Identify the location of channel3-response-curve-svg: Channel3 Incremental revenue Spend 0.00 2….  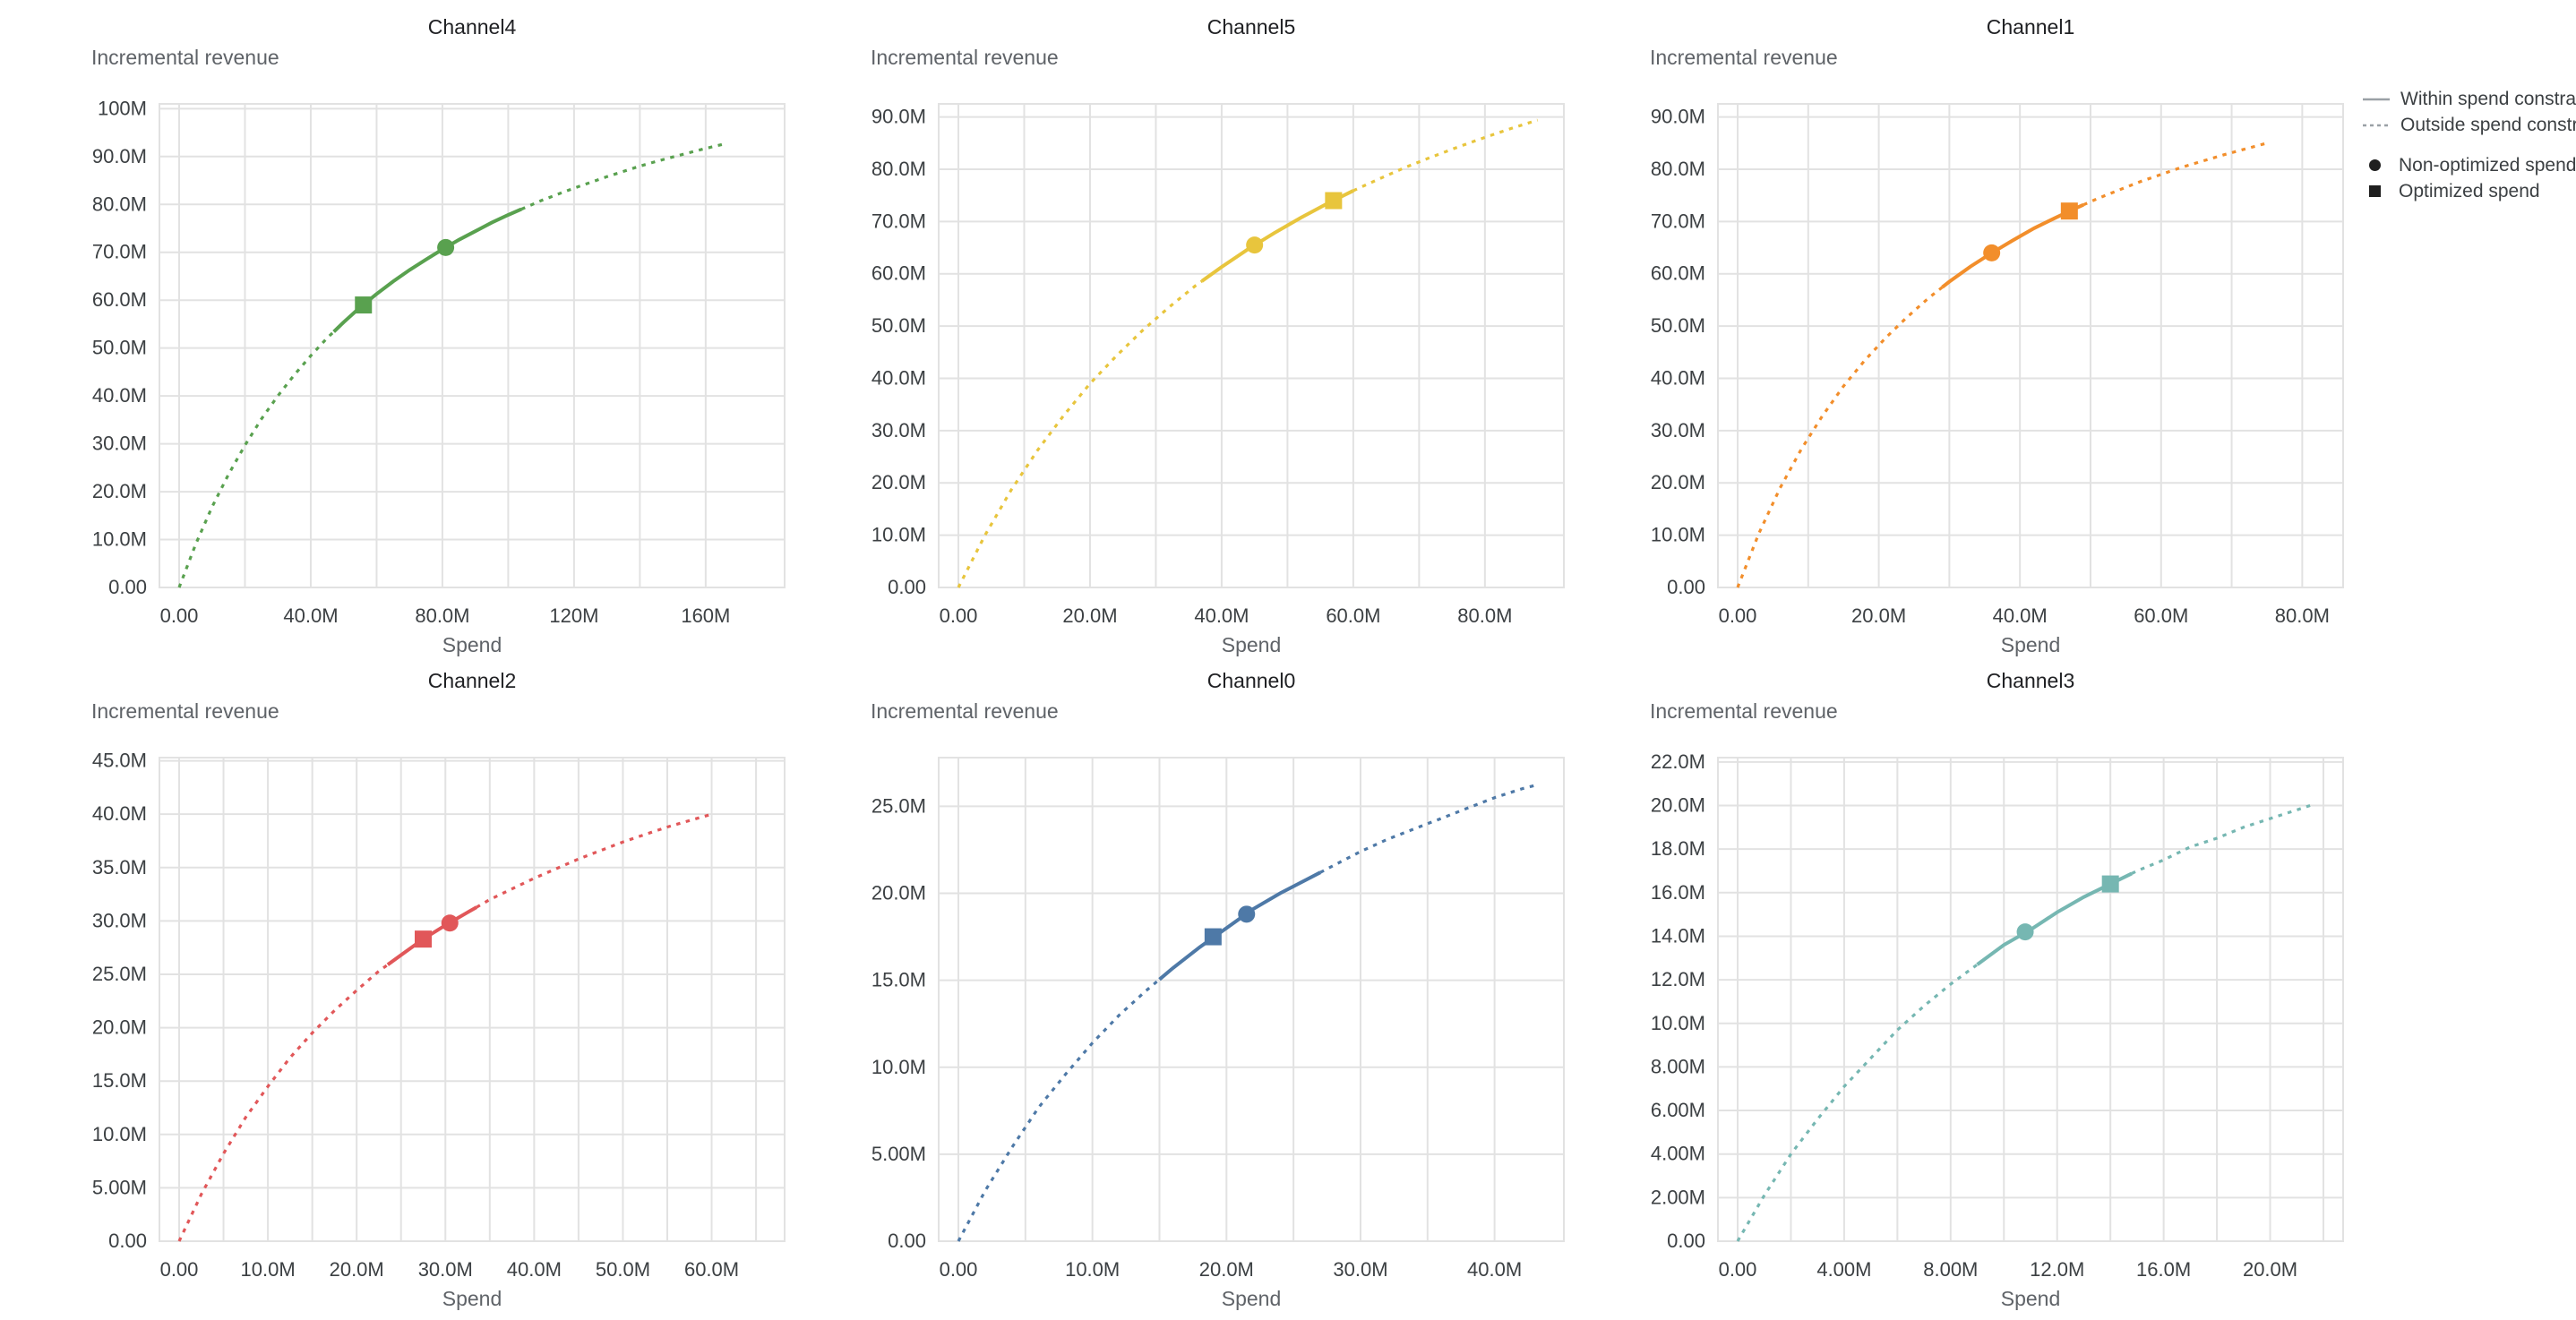
(1997, 989).